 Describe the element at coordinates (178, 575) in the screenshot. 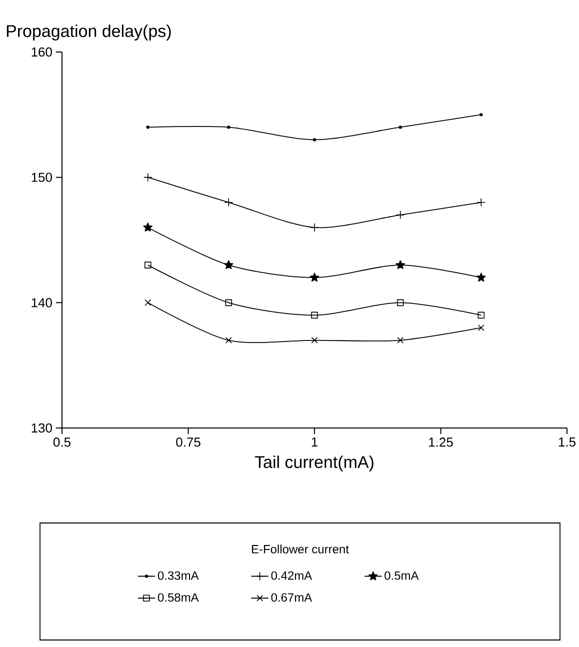

I see `legend-label: 0.33mA` at that location.